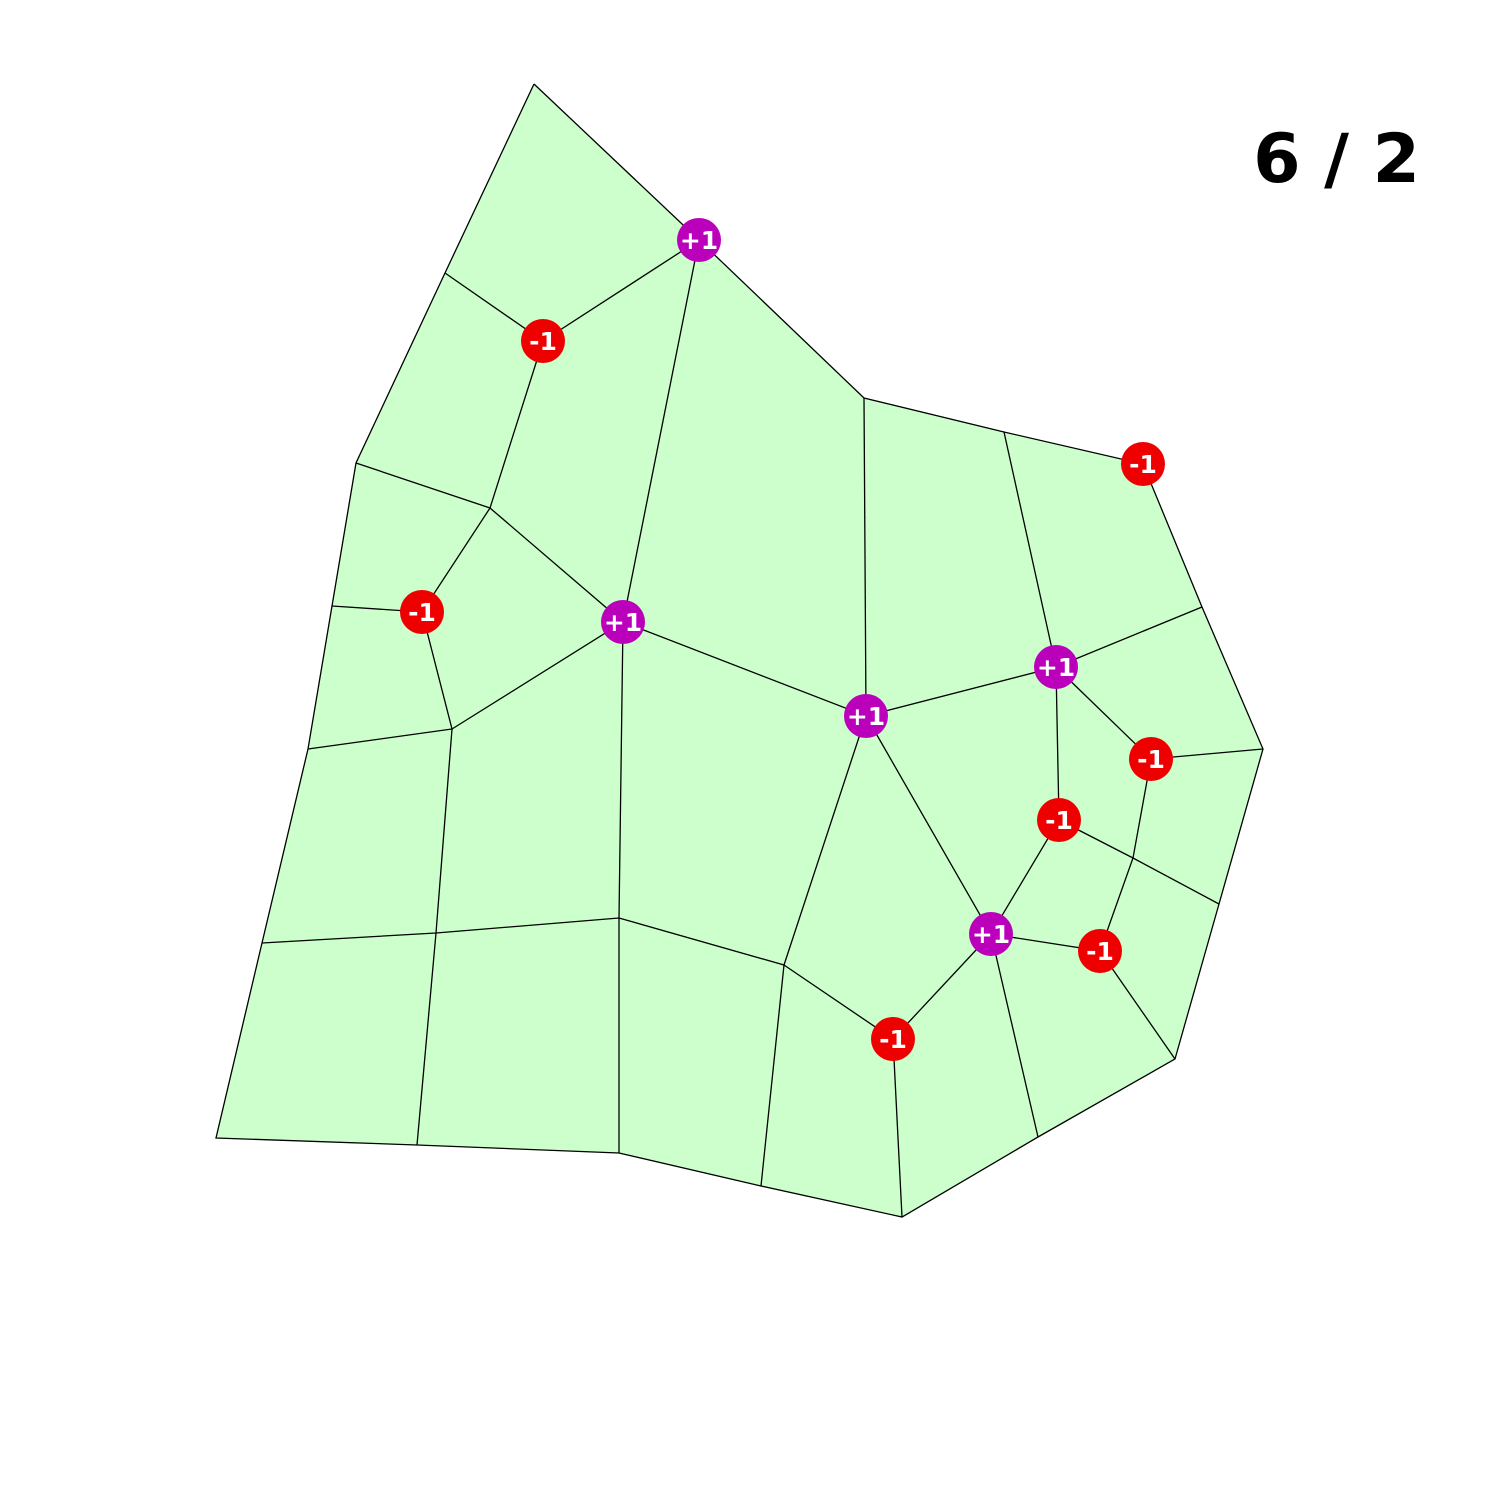 This screenshot has height=1500, width=1500. I want to click on singularity-count-label: 6 / 2, so click(1336, 159).